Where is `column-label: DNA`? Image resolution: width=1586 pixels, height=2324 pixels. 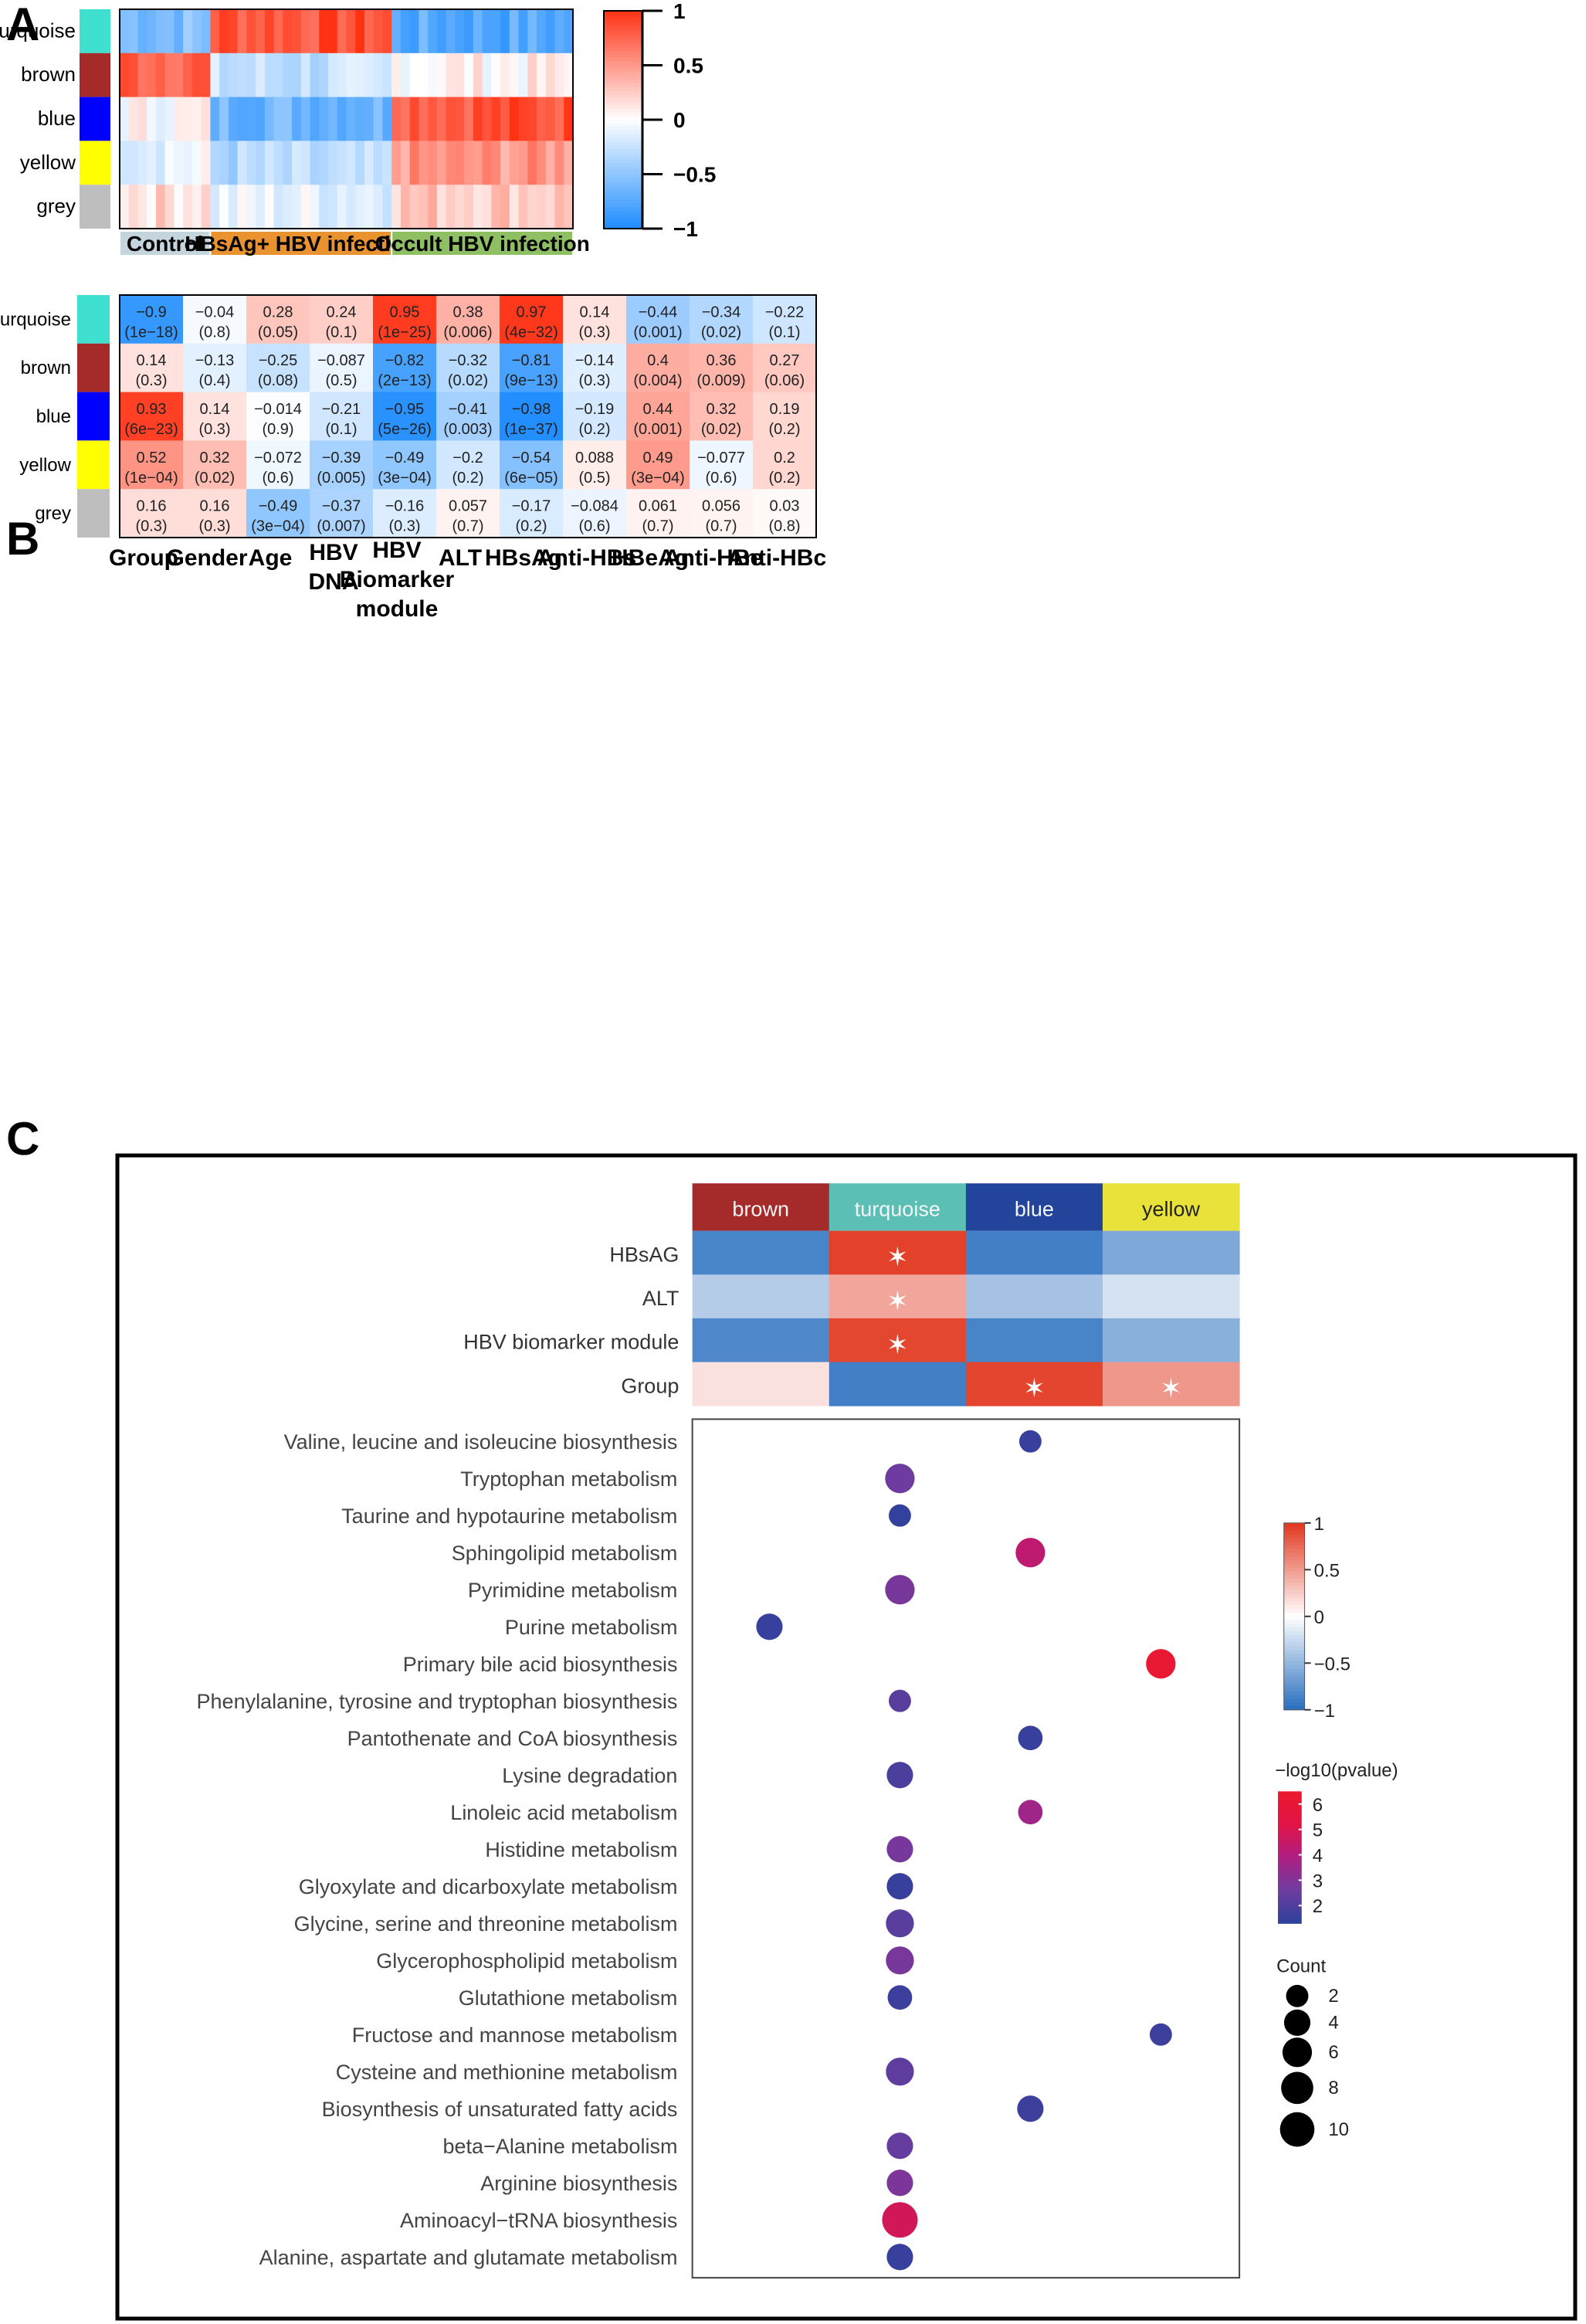 column-label: DNA is located at coordinates (334, 582).